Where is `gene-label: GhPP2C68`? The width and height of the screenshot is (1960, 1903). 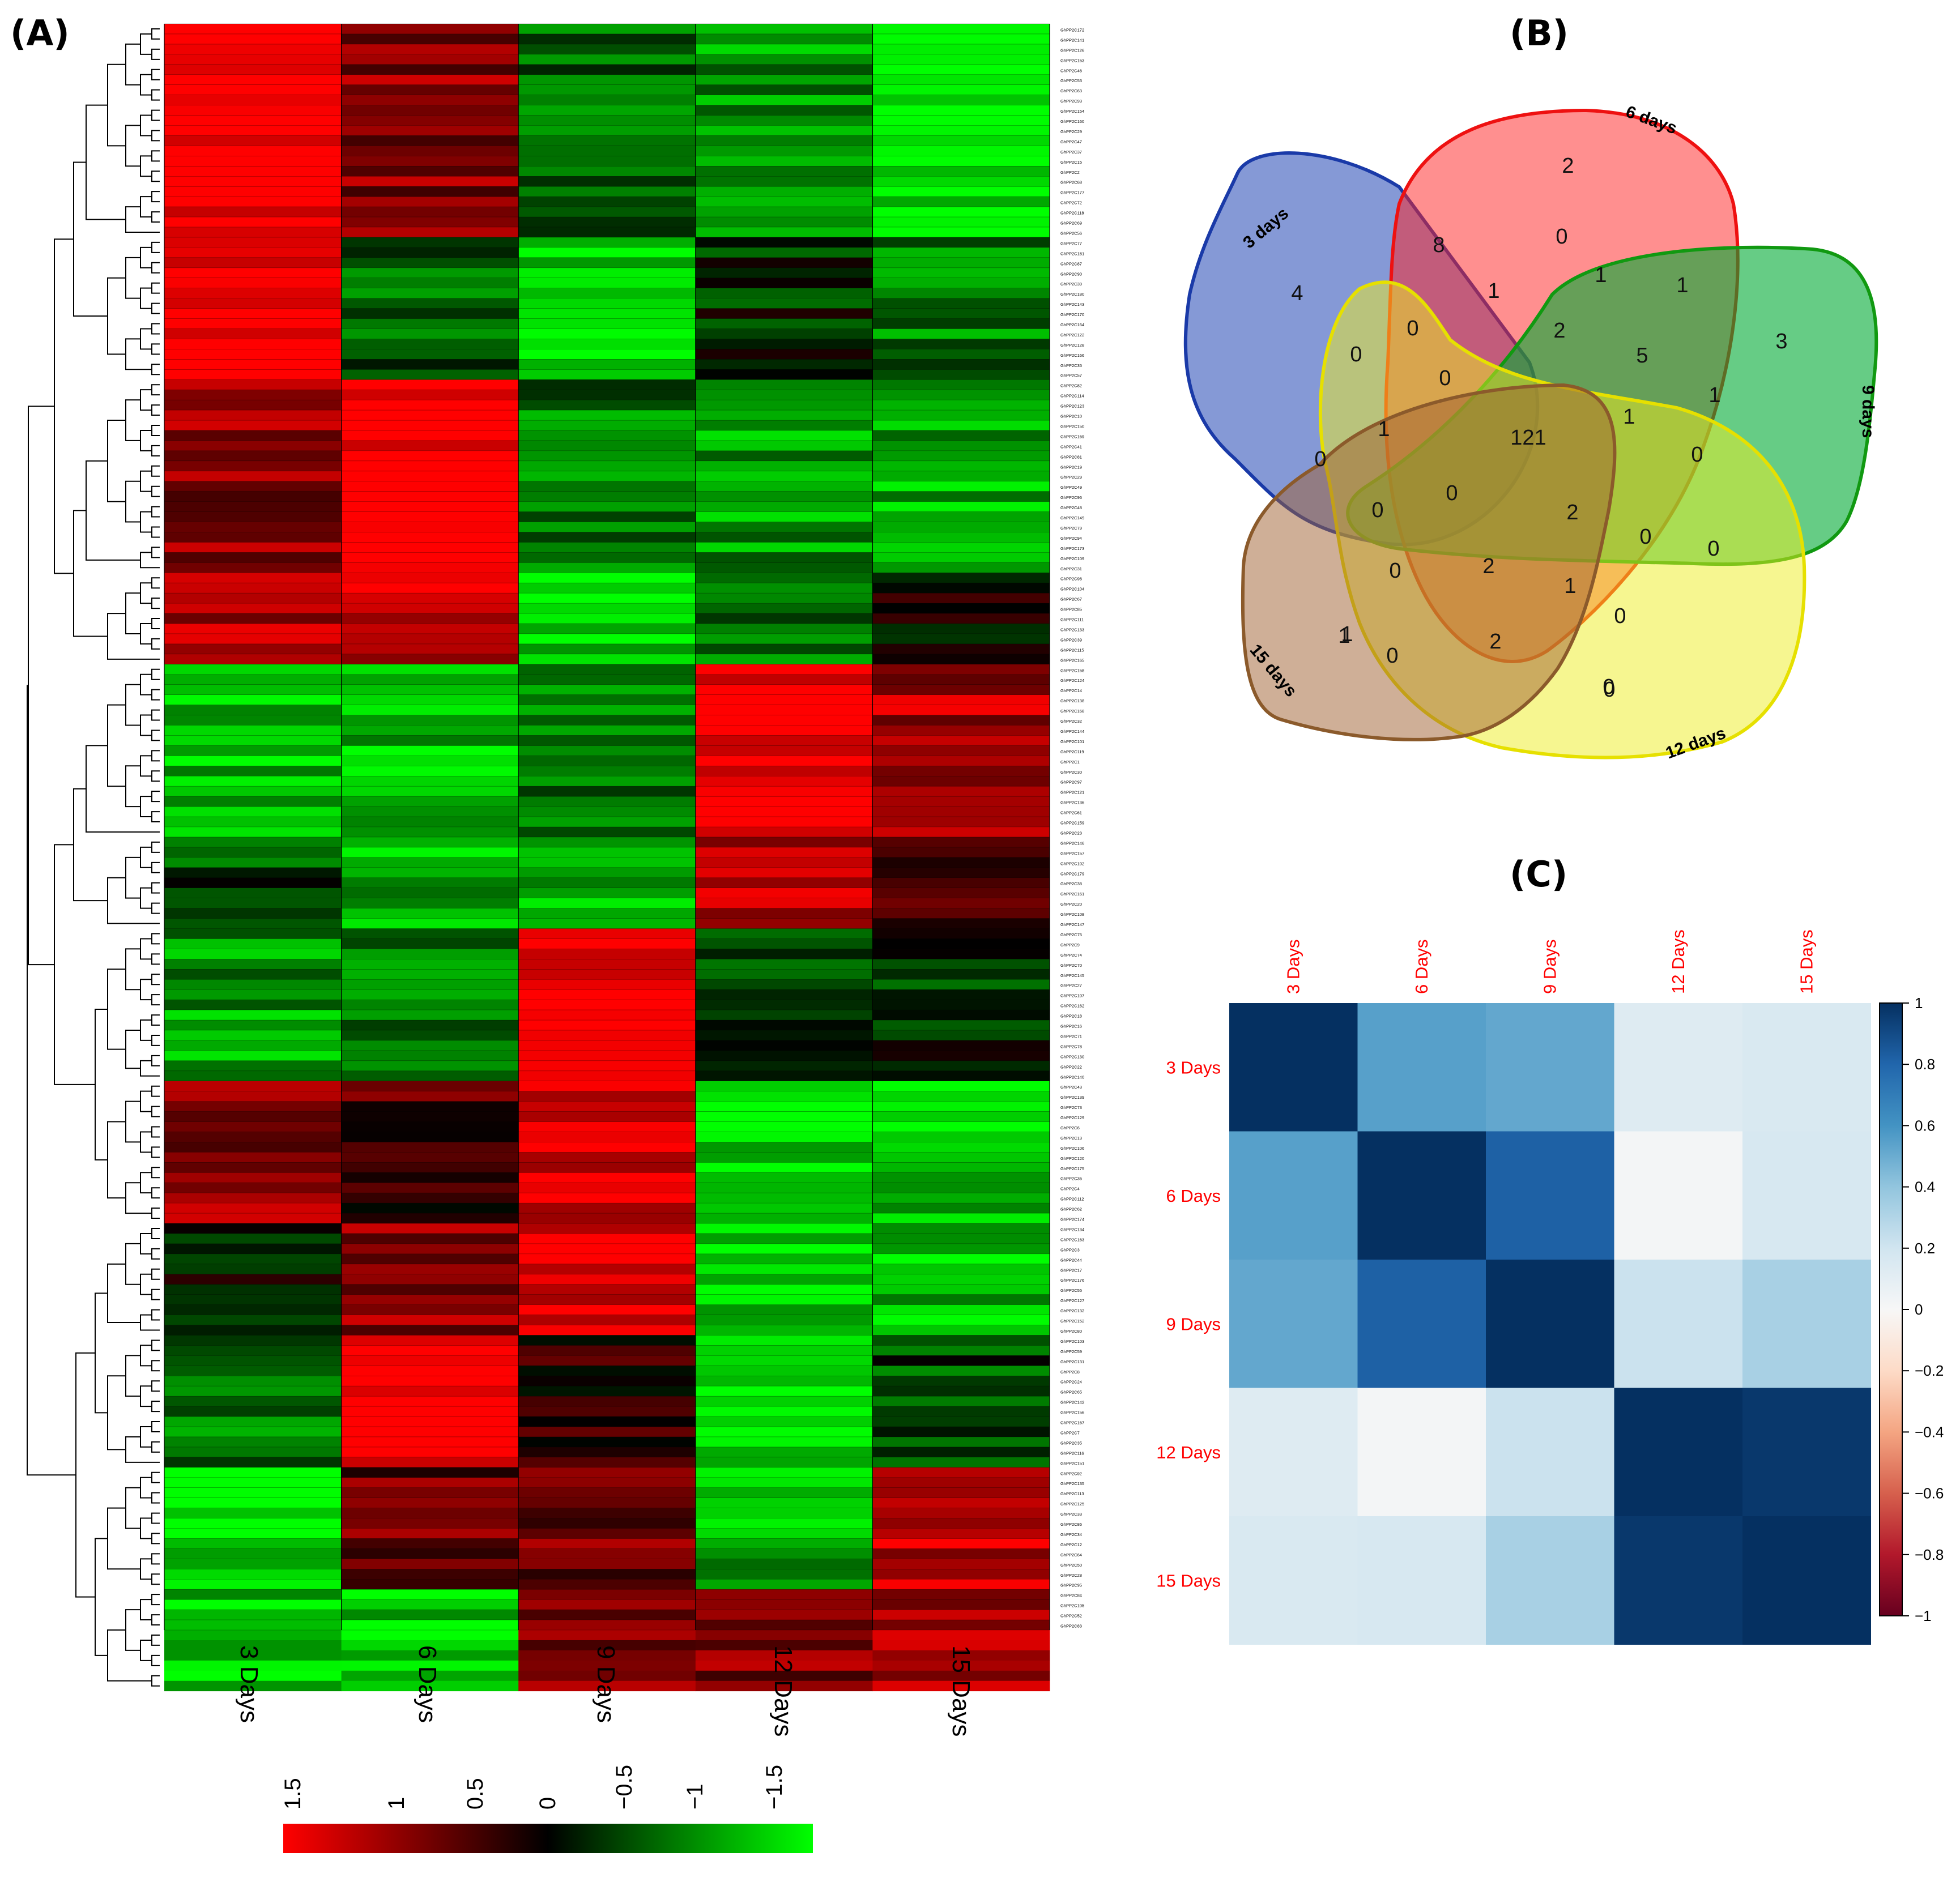
gene-label: GhPP2C68 is located at coordinates (1071, 182).